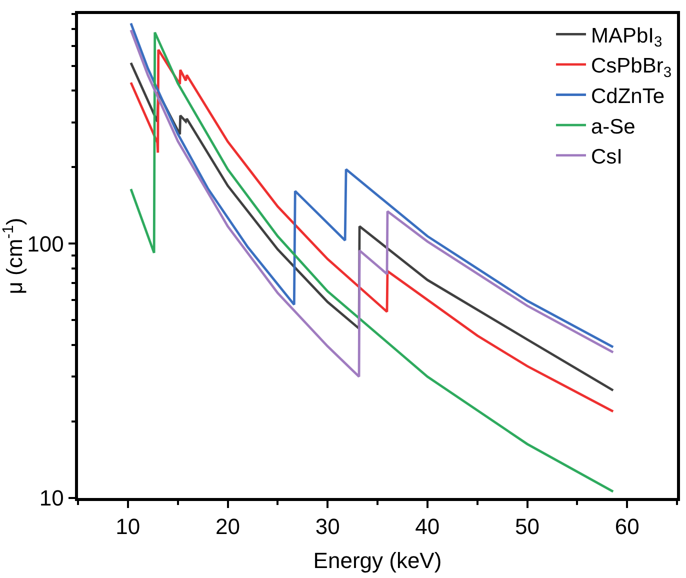  Describe the element at coordinates (527, 527) in the screenshot. I see `x-tick-label: 50` at that location.